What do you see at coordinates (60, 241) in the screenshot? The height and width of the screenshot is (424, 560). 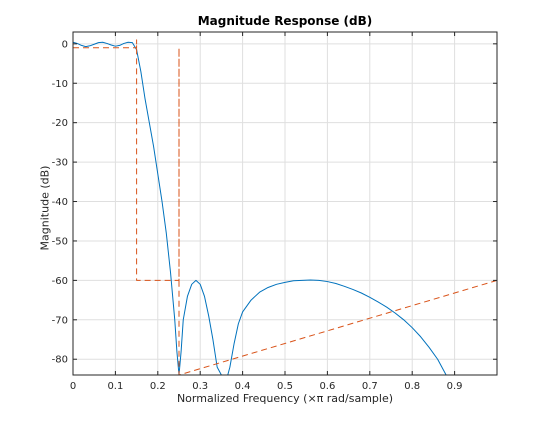 I see `y-tick-label-5: -50` at bounding box center [60, 241].